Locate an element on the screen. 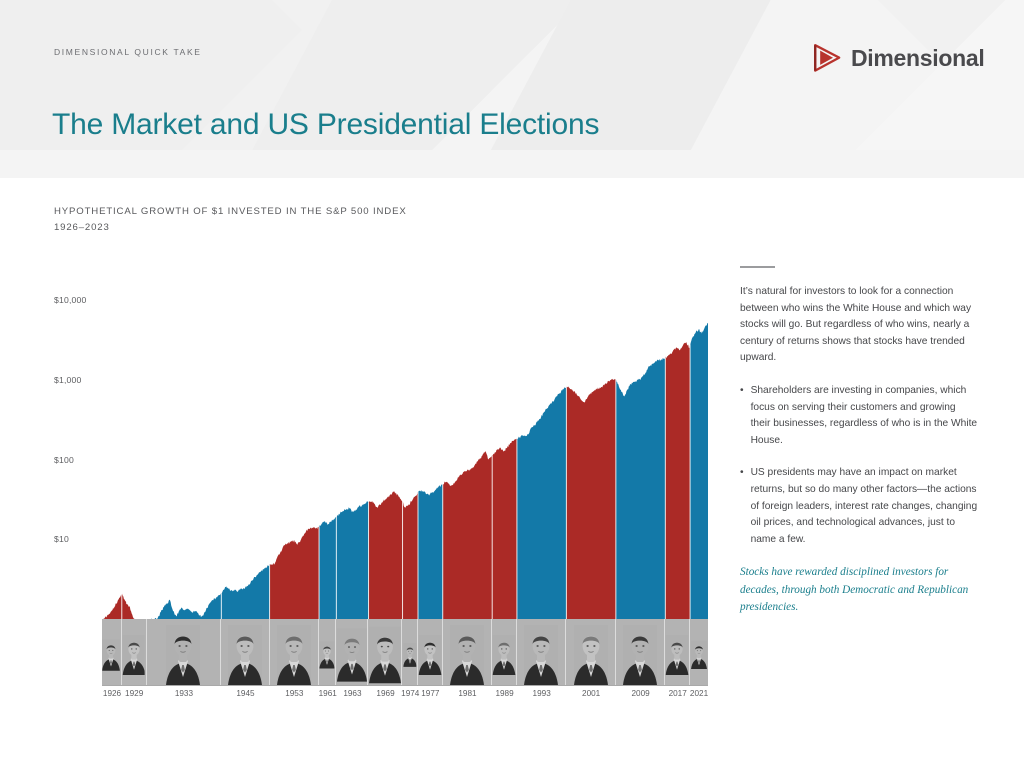 The height and width of the screenshot is (776, 1024). page-title: The Market and US Presidential Elections is located at coordinates (326, 124).